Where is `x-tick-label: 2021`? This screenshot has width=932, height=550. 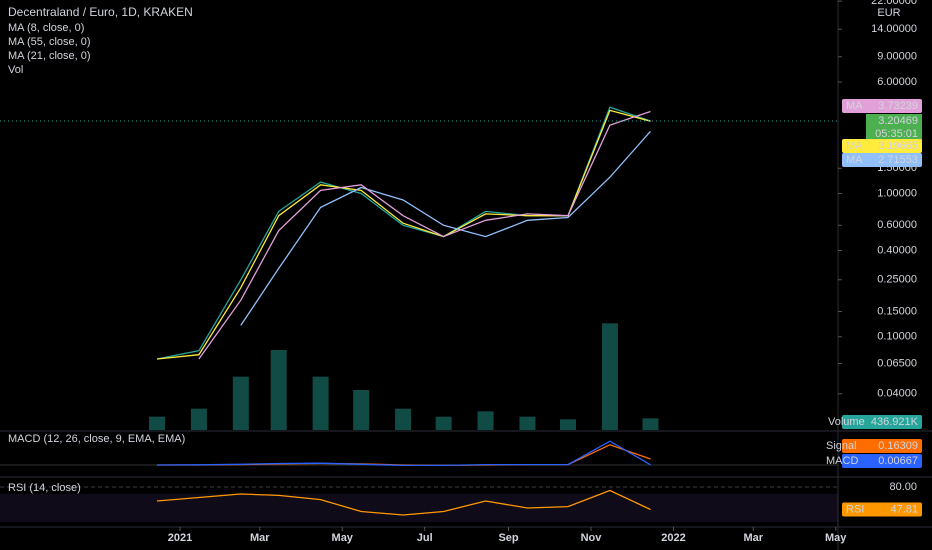 x-tick-label: 2021 is located at coordinates (180, 538).